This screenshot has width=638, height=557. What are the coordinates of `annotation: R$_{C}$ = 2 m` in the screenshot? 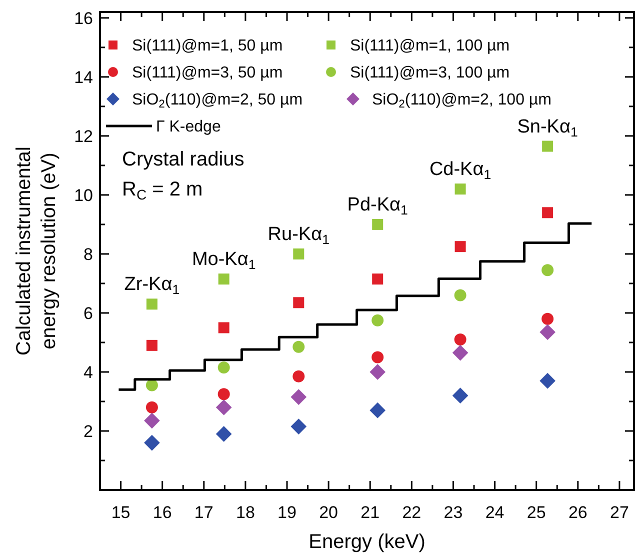 It's located at (162, 190).